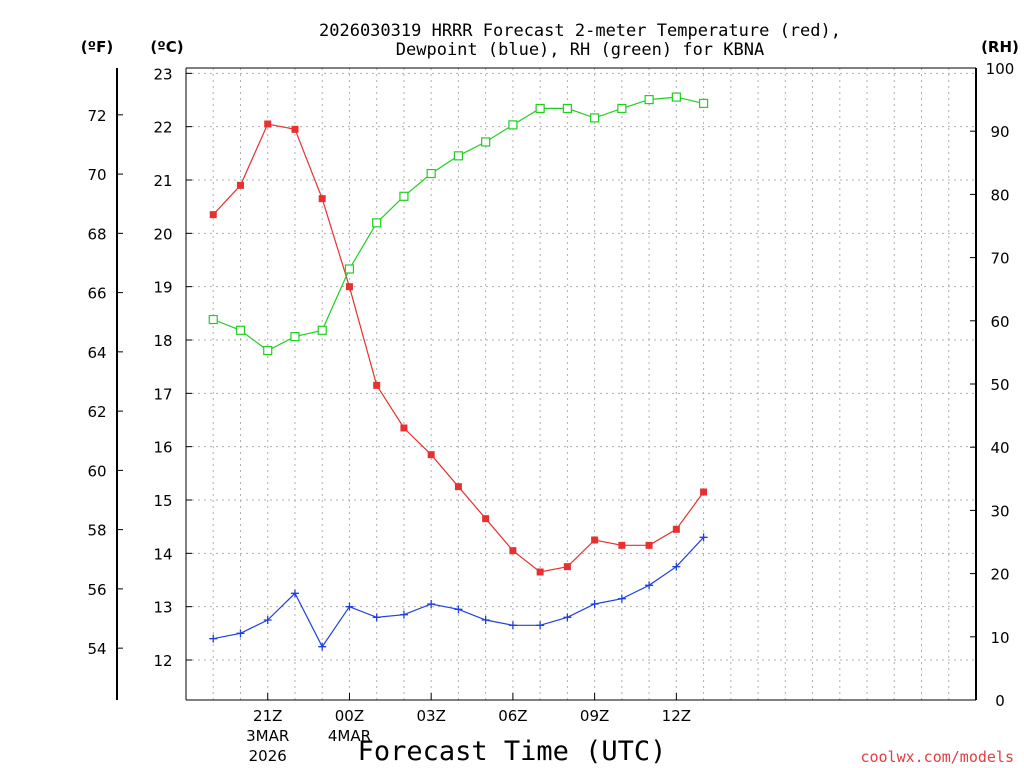 This screenshot has height=768, width=1024. Describe the element at coordinates (999, 575) in the screenshot. I see `rh-tick-label-20: 20` at that location.